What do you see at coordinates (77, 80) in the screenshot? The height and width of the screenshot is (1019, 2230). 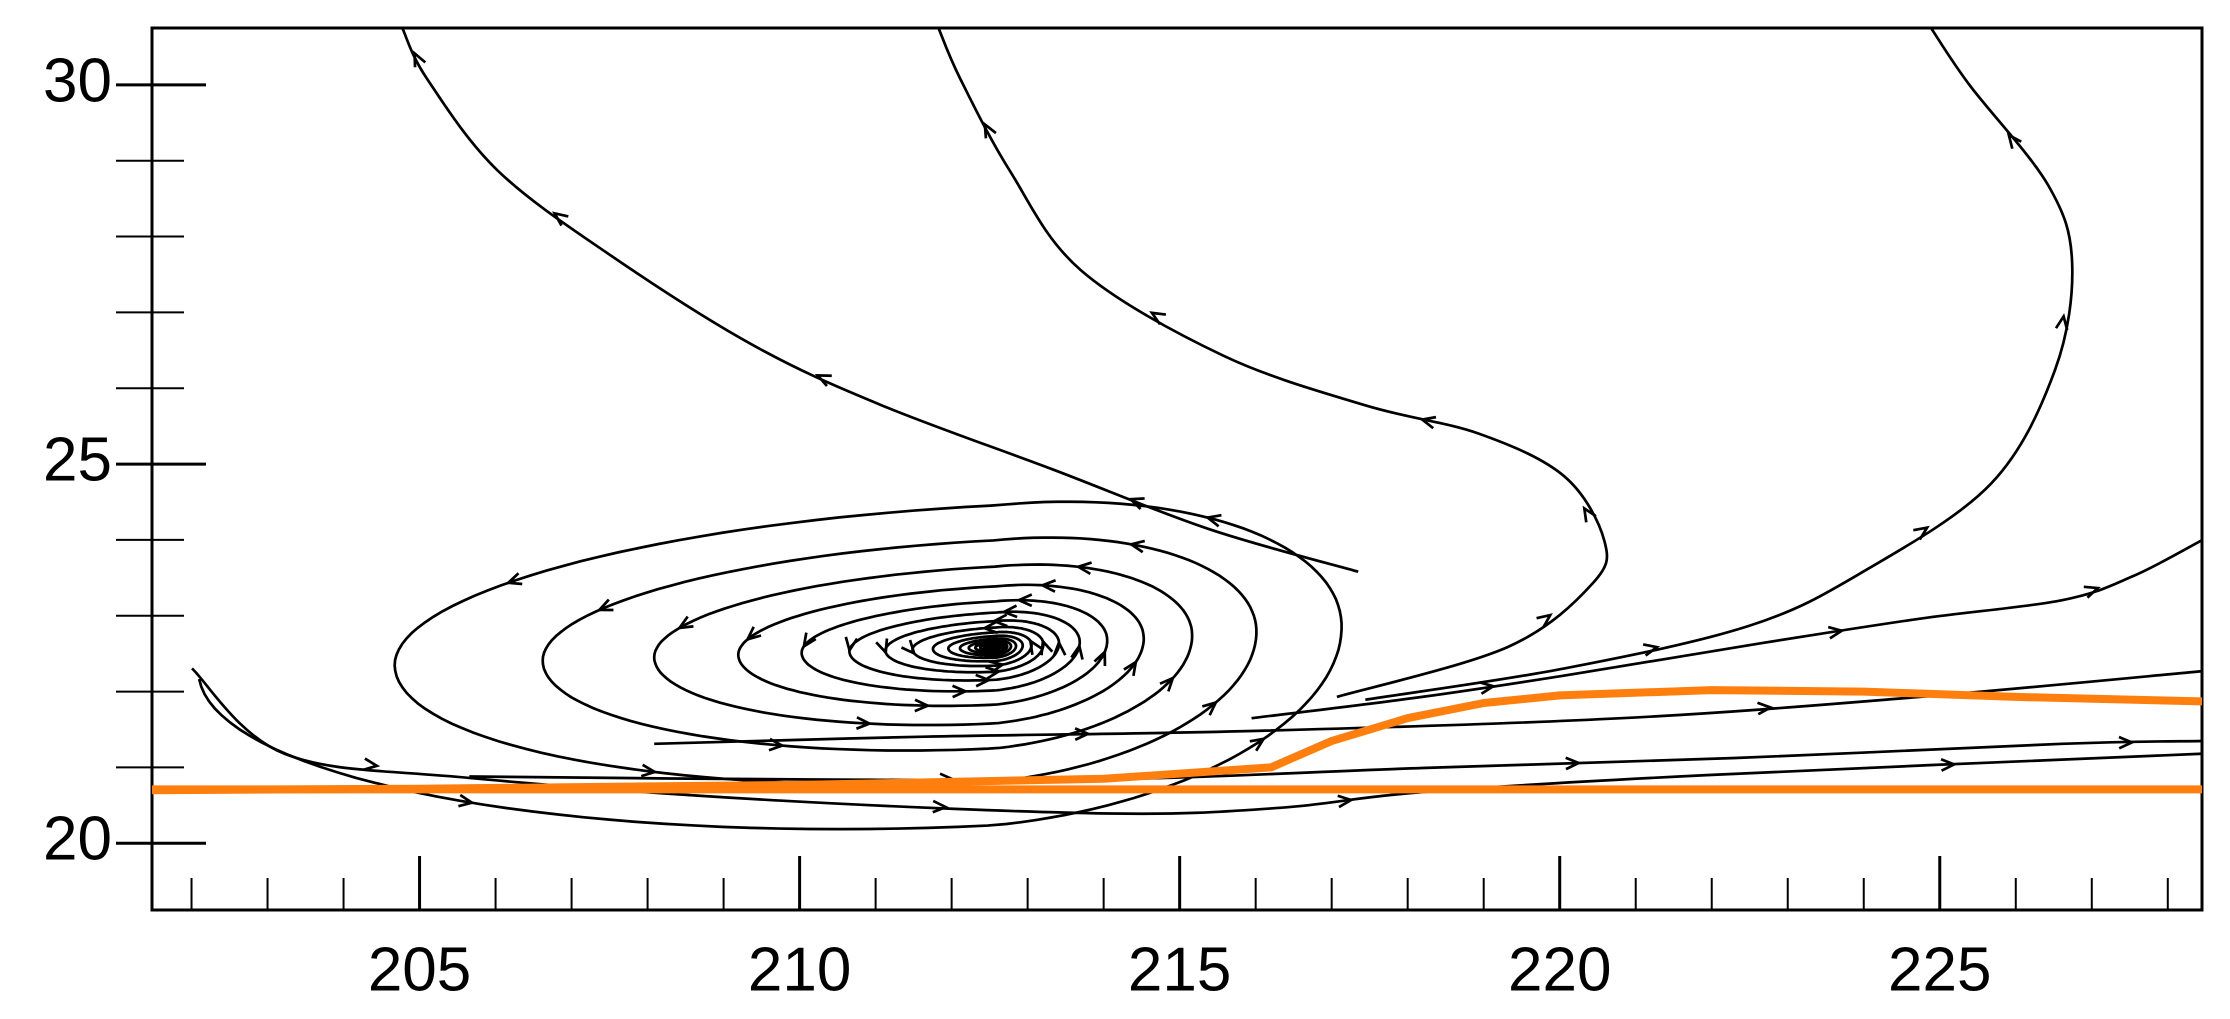 I see `y-tick-label: 30` at bounding box center [77, 80].